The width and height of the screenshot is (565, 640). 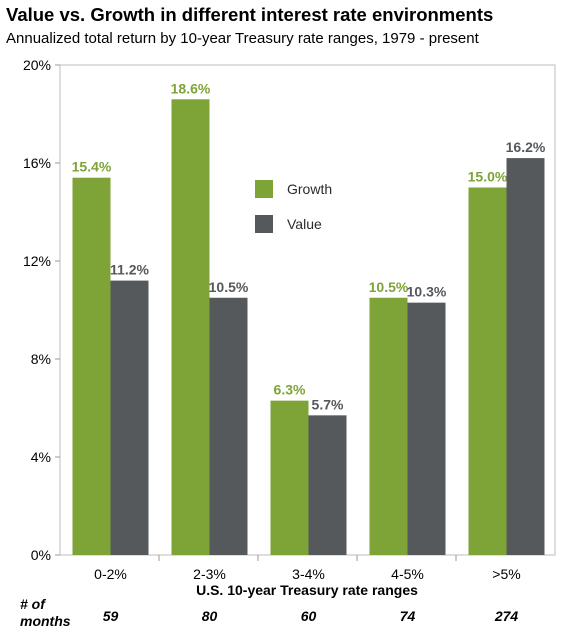 What do you see at coordinates (264, 189) in the screenshot?
I see `legend-swatch-growth` at bounding box center [264, 189].